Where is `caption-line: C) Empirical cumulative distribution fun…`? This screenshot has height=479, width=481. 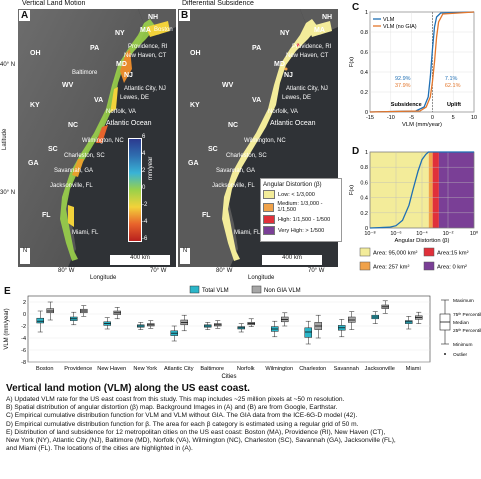 caption-line: C) Empirical cumulative distribution fun… is located at coordinates (182, 416).